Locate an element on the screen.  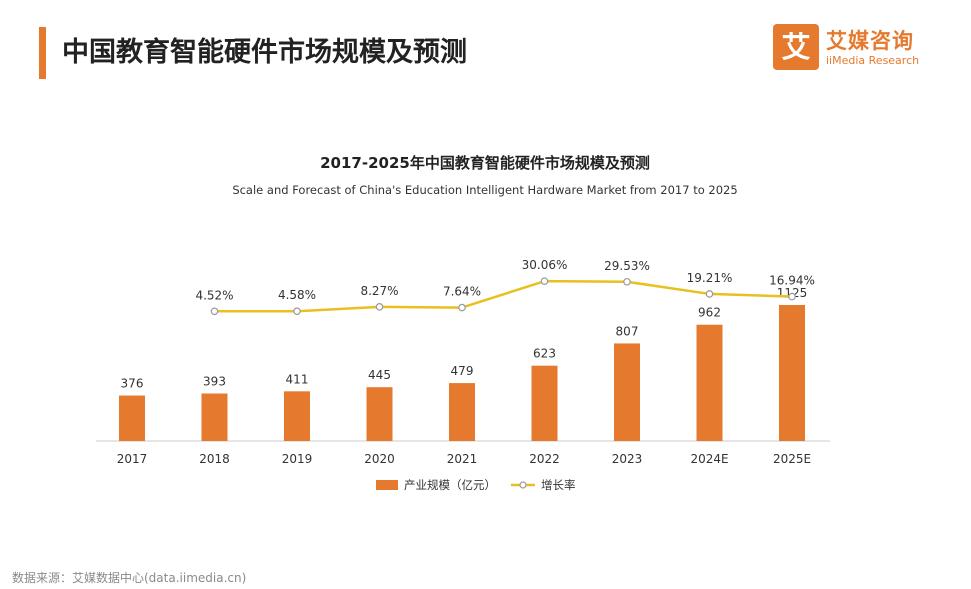
x-tick-label: 2024E is located at coordinates (709, 459).